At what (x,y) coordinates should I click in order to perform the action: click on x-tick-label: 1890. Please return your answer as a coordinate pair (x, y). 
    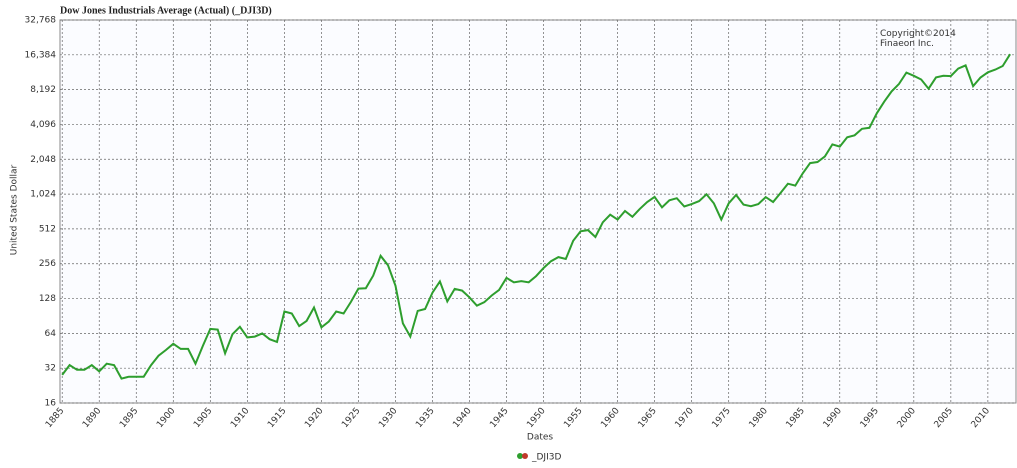
    Looking at the image, I should click on (92, 418).